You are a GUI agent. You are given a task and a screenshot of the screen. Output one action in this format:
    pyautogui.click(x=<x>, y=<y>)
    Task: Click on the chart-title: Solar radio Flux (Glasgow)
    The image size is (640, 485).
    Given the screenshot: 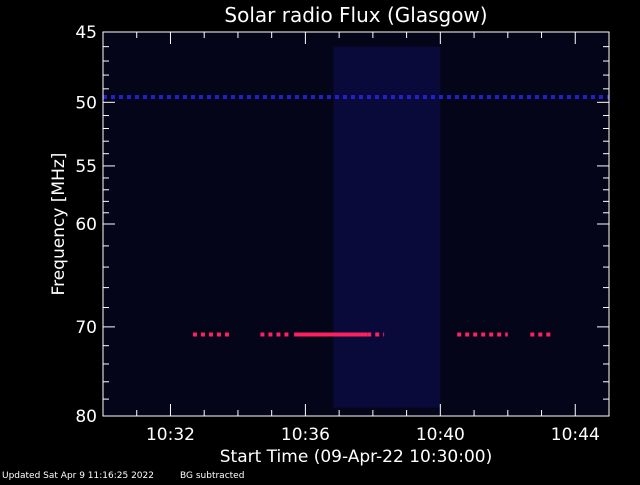 What is the action you would take?
    pyautogui.click(x=355, y=15)
    